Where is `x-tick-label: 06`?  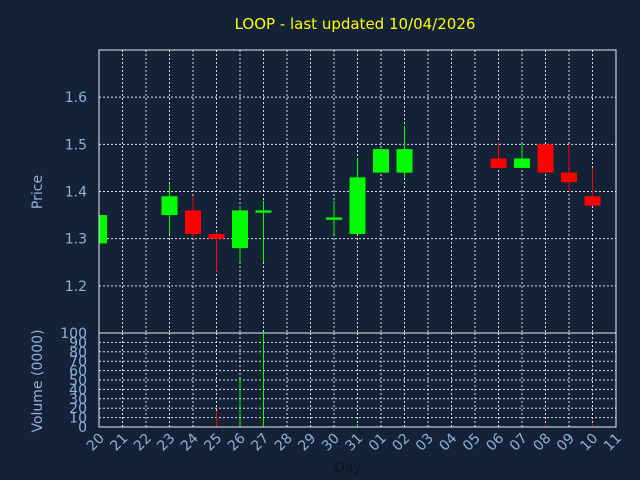 x-tick-label: 06 is located at coordinates (495, 442).